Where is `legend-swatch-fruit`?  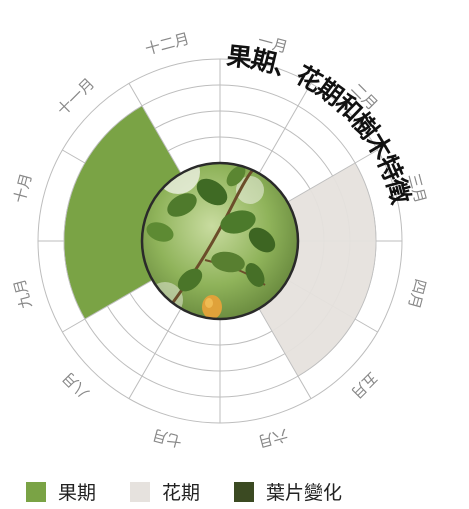
legend-swatch-fruit is located at coordinates (36, 491).